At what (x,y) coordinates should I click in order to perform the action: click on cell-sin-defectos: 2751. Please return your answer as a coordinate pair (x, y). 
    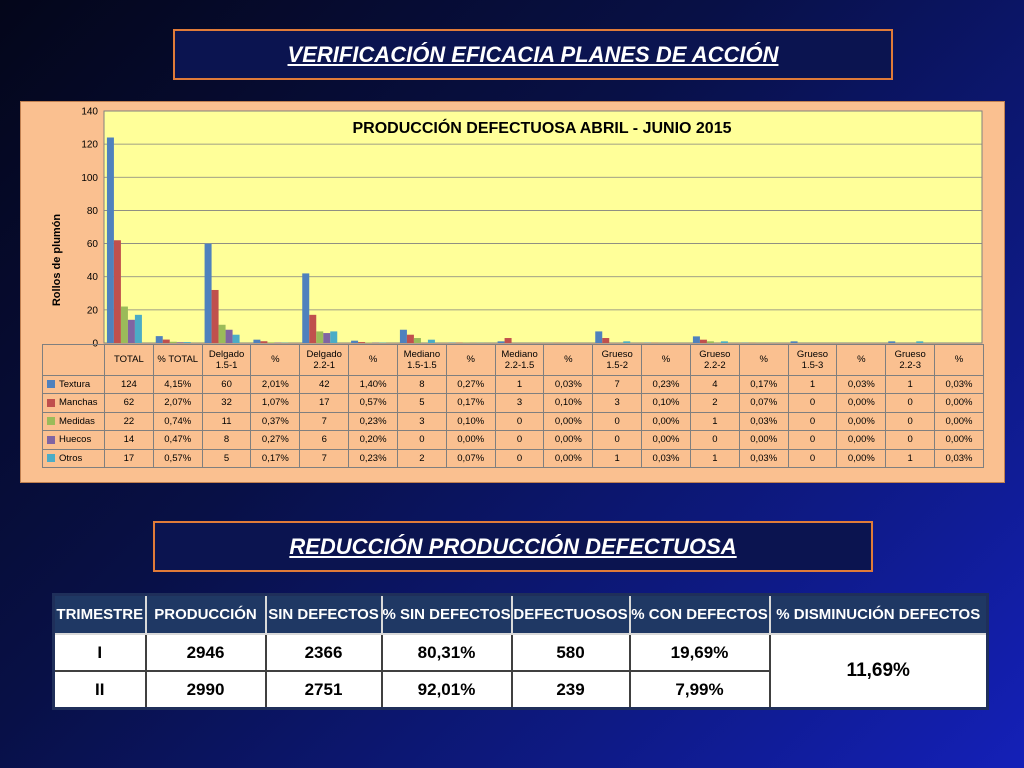
    Looking at the image, I should click on (323, 690).